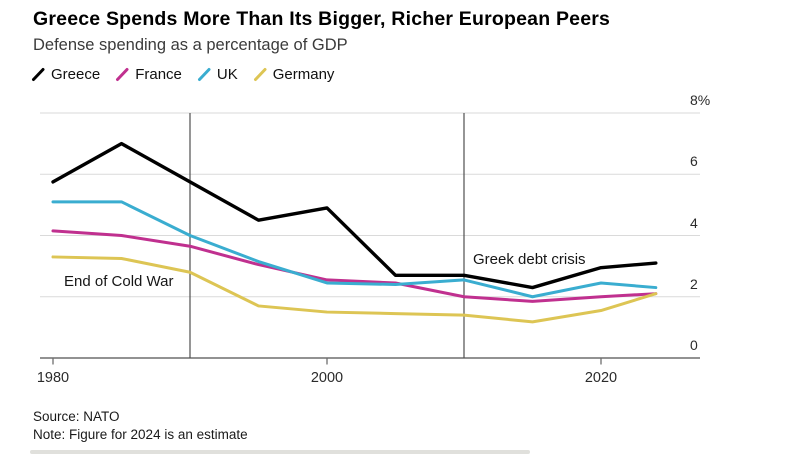 This screenshot has width=800, height=460. Describe the element at coordinates (38, 74) in the screenshot. I see `legend-slash-icon-greece` at that location.